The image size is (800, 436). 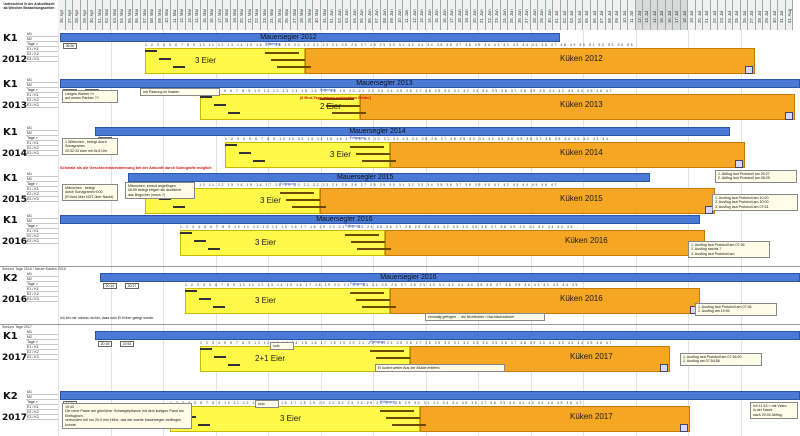 I want to click on eggs-bar, so click(x=295, y=419).